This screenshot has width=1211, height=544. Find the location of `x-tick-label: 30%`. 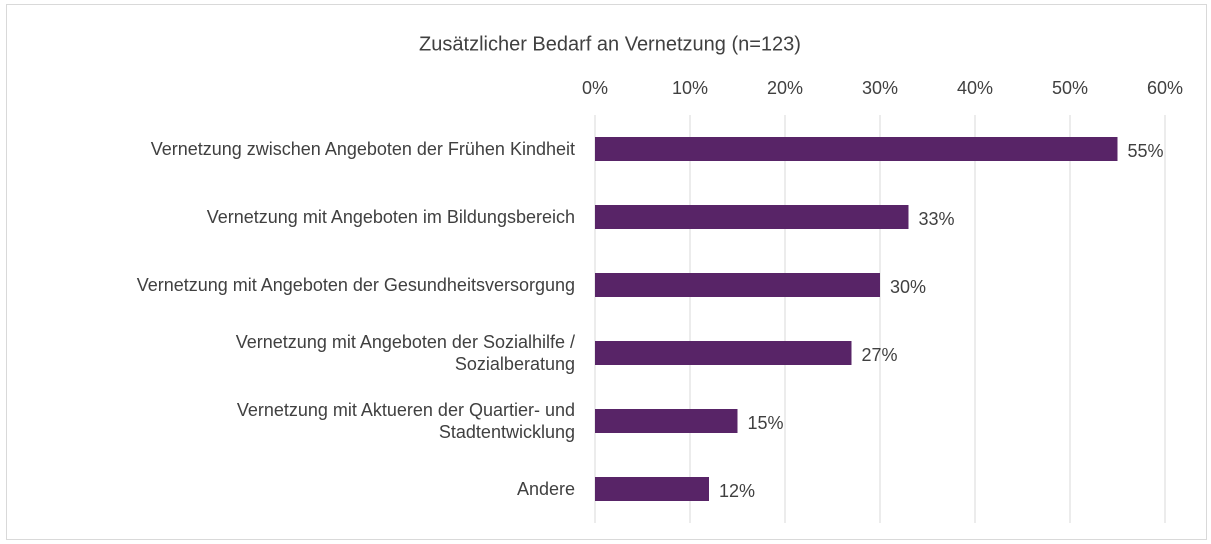

x-tick-label: 30% is located at coordinates (880, 88).